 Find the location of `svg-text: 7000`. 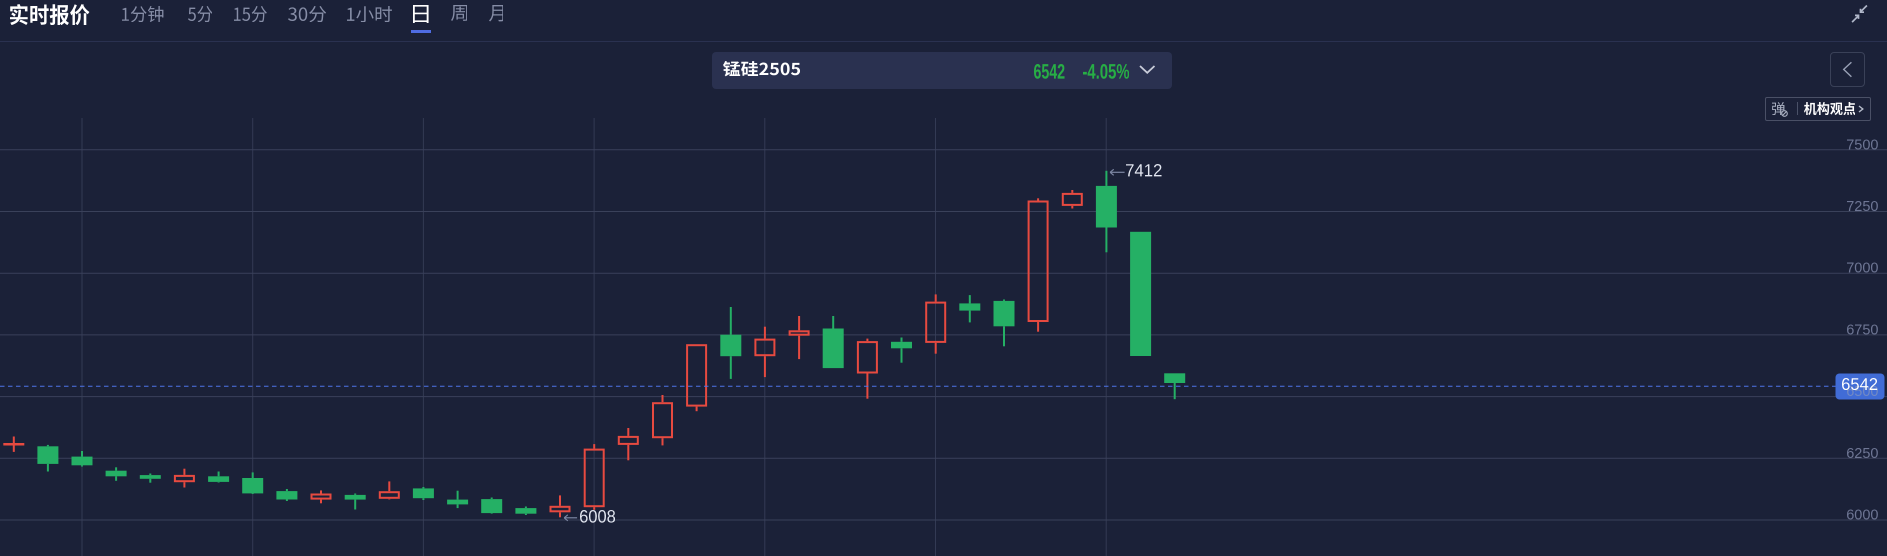

svg-text: 7000 is located at coordinates (1862, 269).